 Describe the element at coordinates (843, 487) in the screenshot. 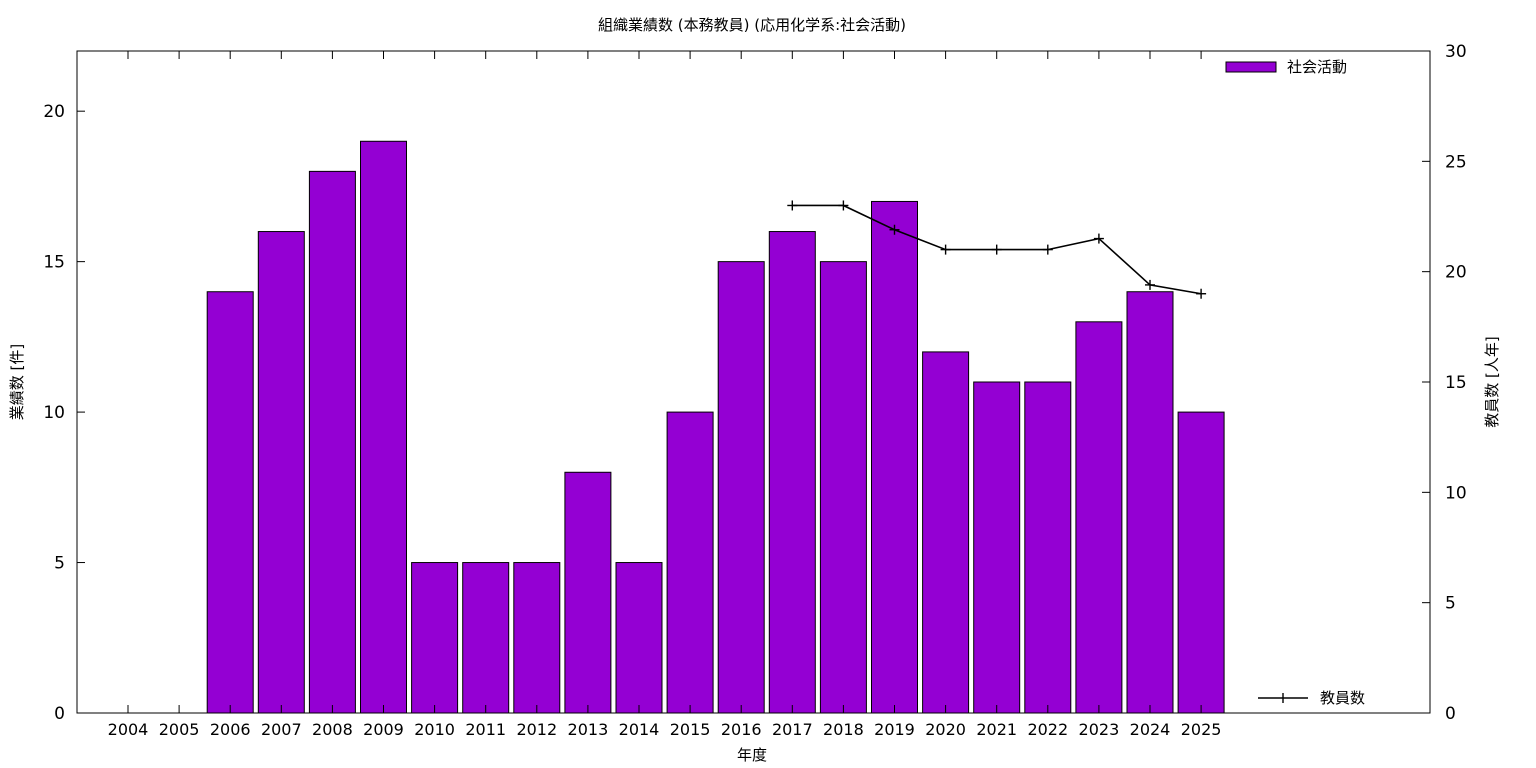

I see `bar-2018` at that location.